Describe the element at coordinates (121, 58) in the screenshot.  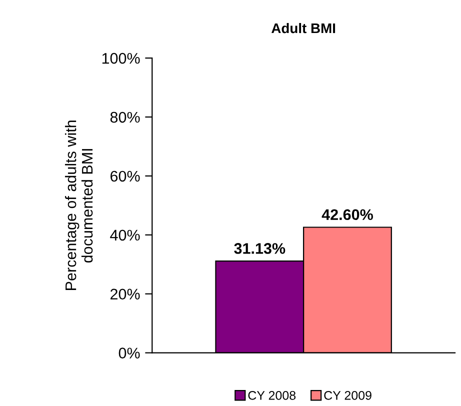
I see `y-tick-label: 100%` at that location.